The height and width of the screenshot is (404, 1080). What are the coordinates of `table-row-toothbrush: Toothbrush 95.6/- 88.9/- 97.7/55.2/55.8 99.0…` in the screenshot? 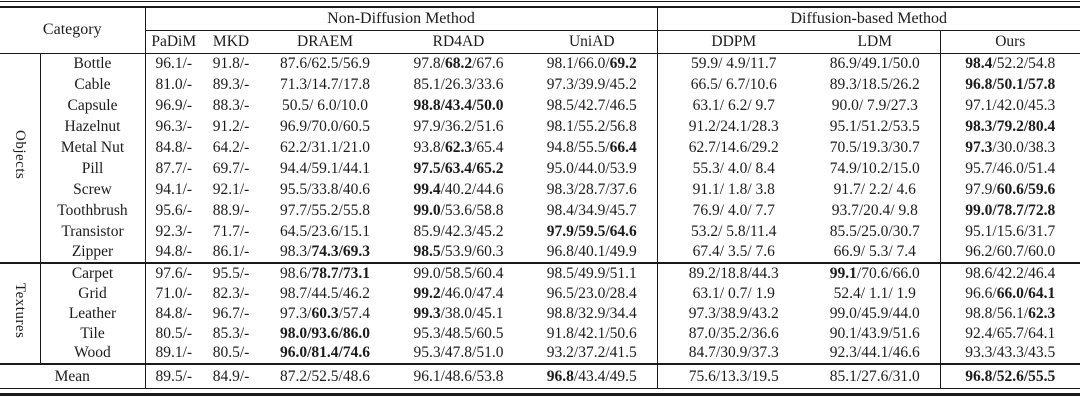 It's located at (540, 210).